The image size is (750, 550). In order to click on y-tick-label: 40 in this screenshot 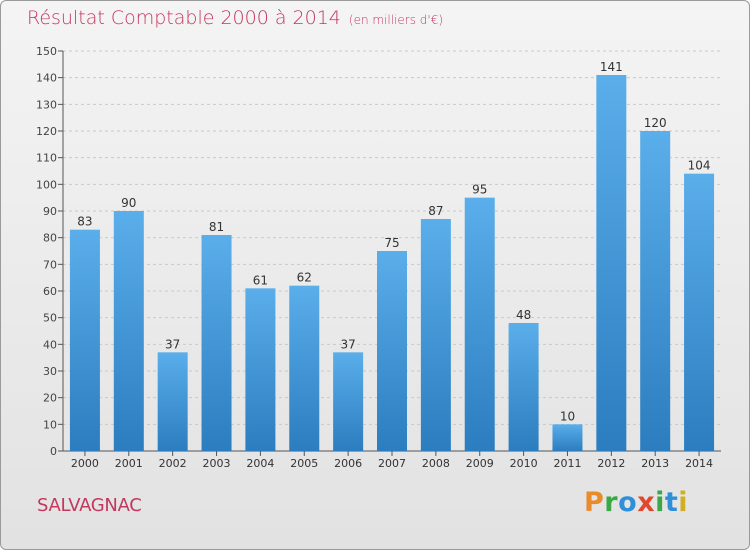, I will do `click(50, 344)`.